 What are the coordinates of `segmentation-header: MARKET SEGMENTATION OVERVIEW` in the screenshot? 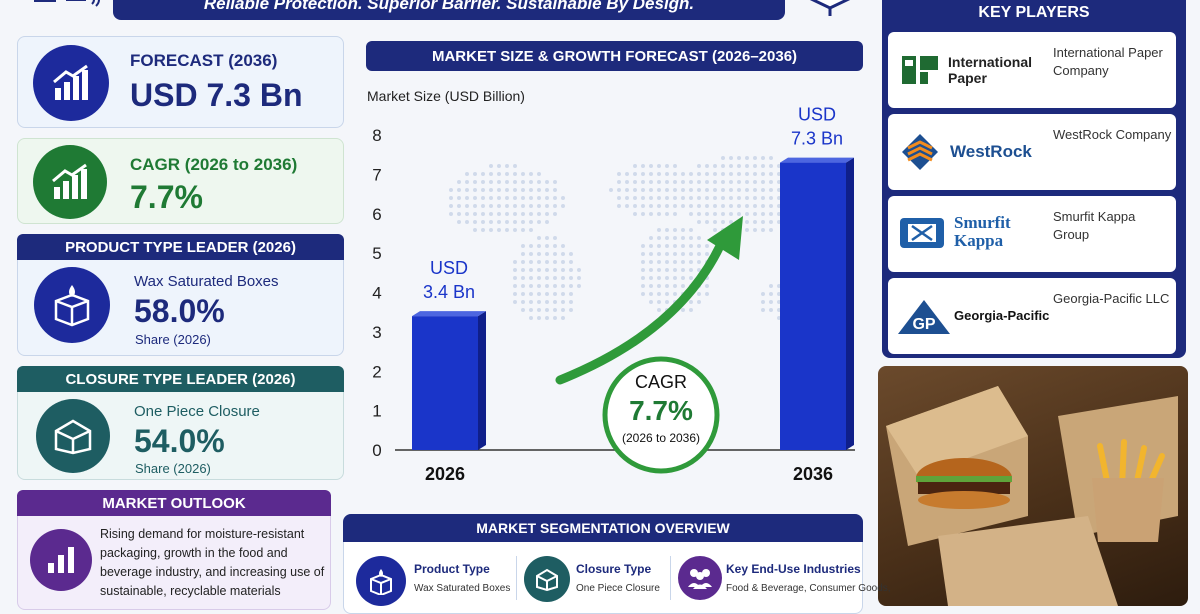 It's located at (603, 528).